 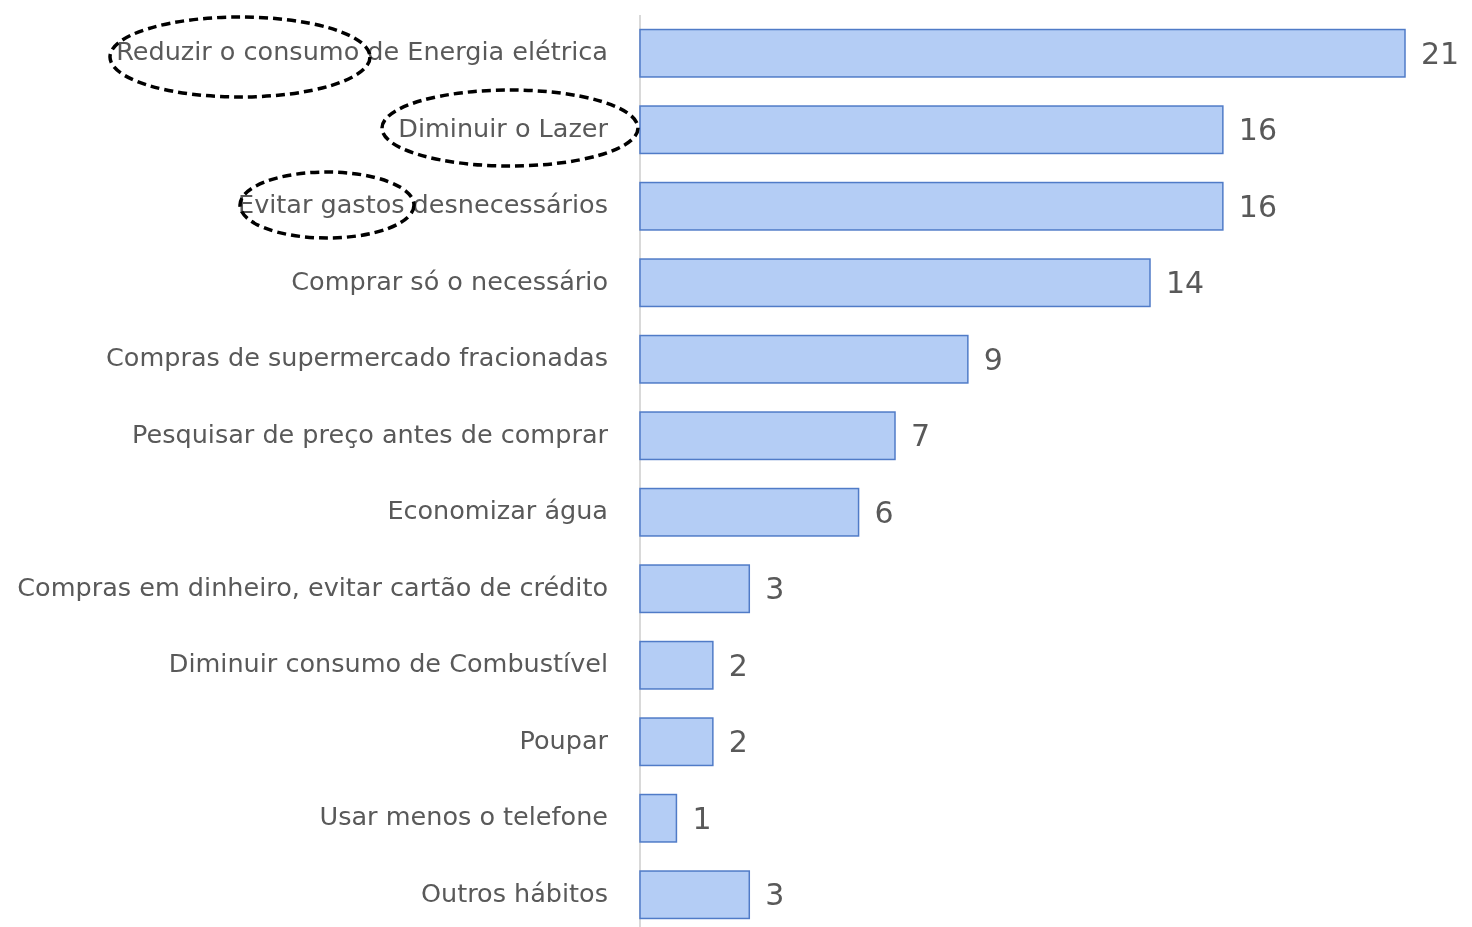 I want to click on y-tick-label: Outros hábitos, so click(x=514, y=892).